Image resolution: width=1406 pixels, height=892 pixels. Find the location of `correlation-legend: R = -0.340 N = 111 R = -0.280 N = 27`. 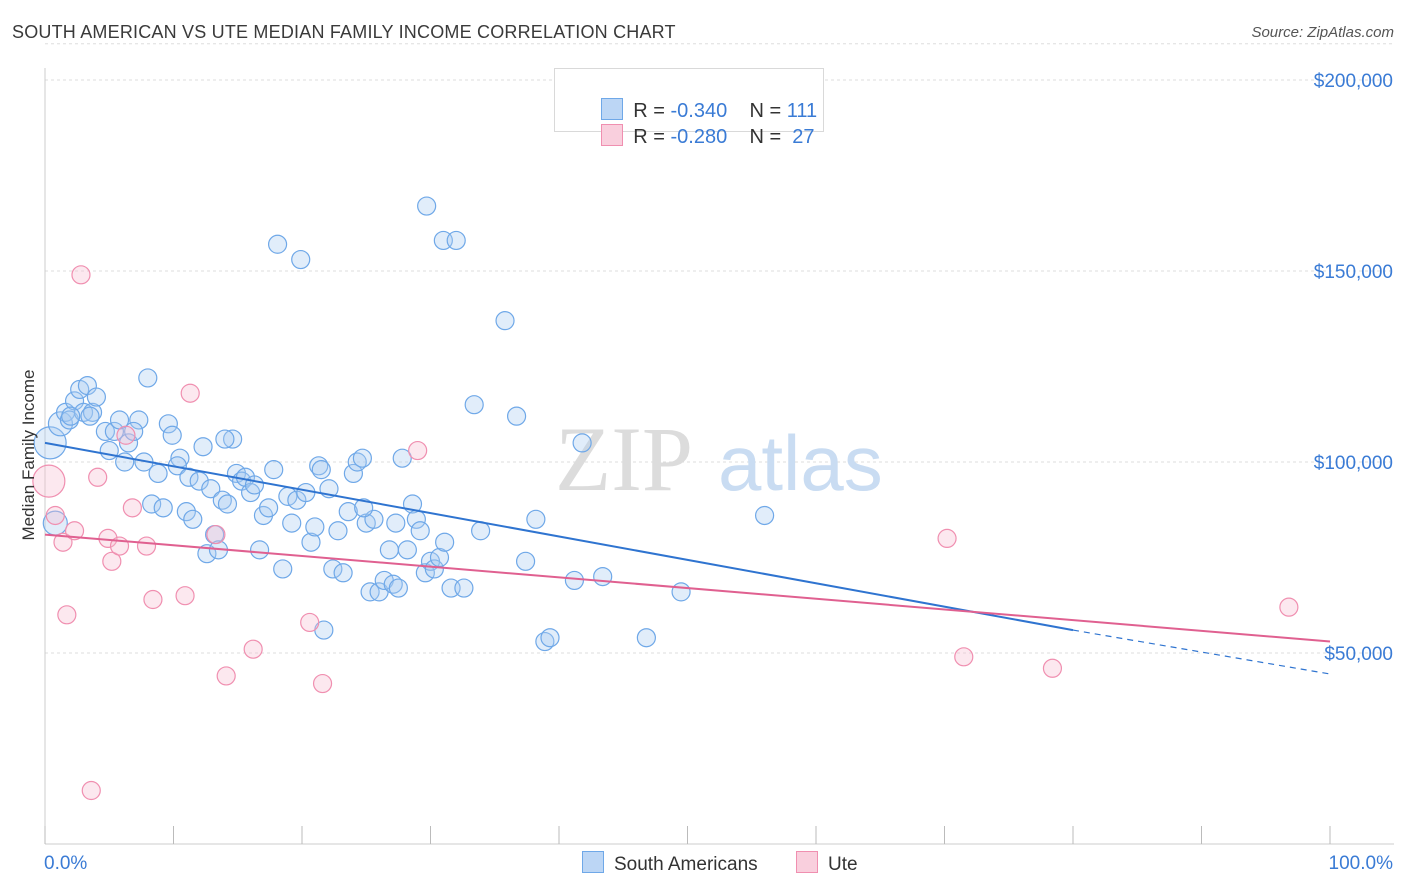

correlation-legend: R = -0.340 N = 111 R = -0.280 N = 27 is located at coordinates (689, 108).